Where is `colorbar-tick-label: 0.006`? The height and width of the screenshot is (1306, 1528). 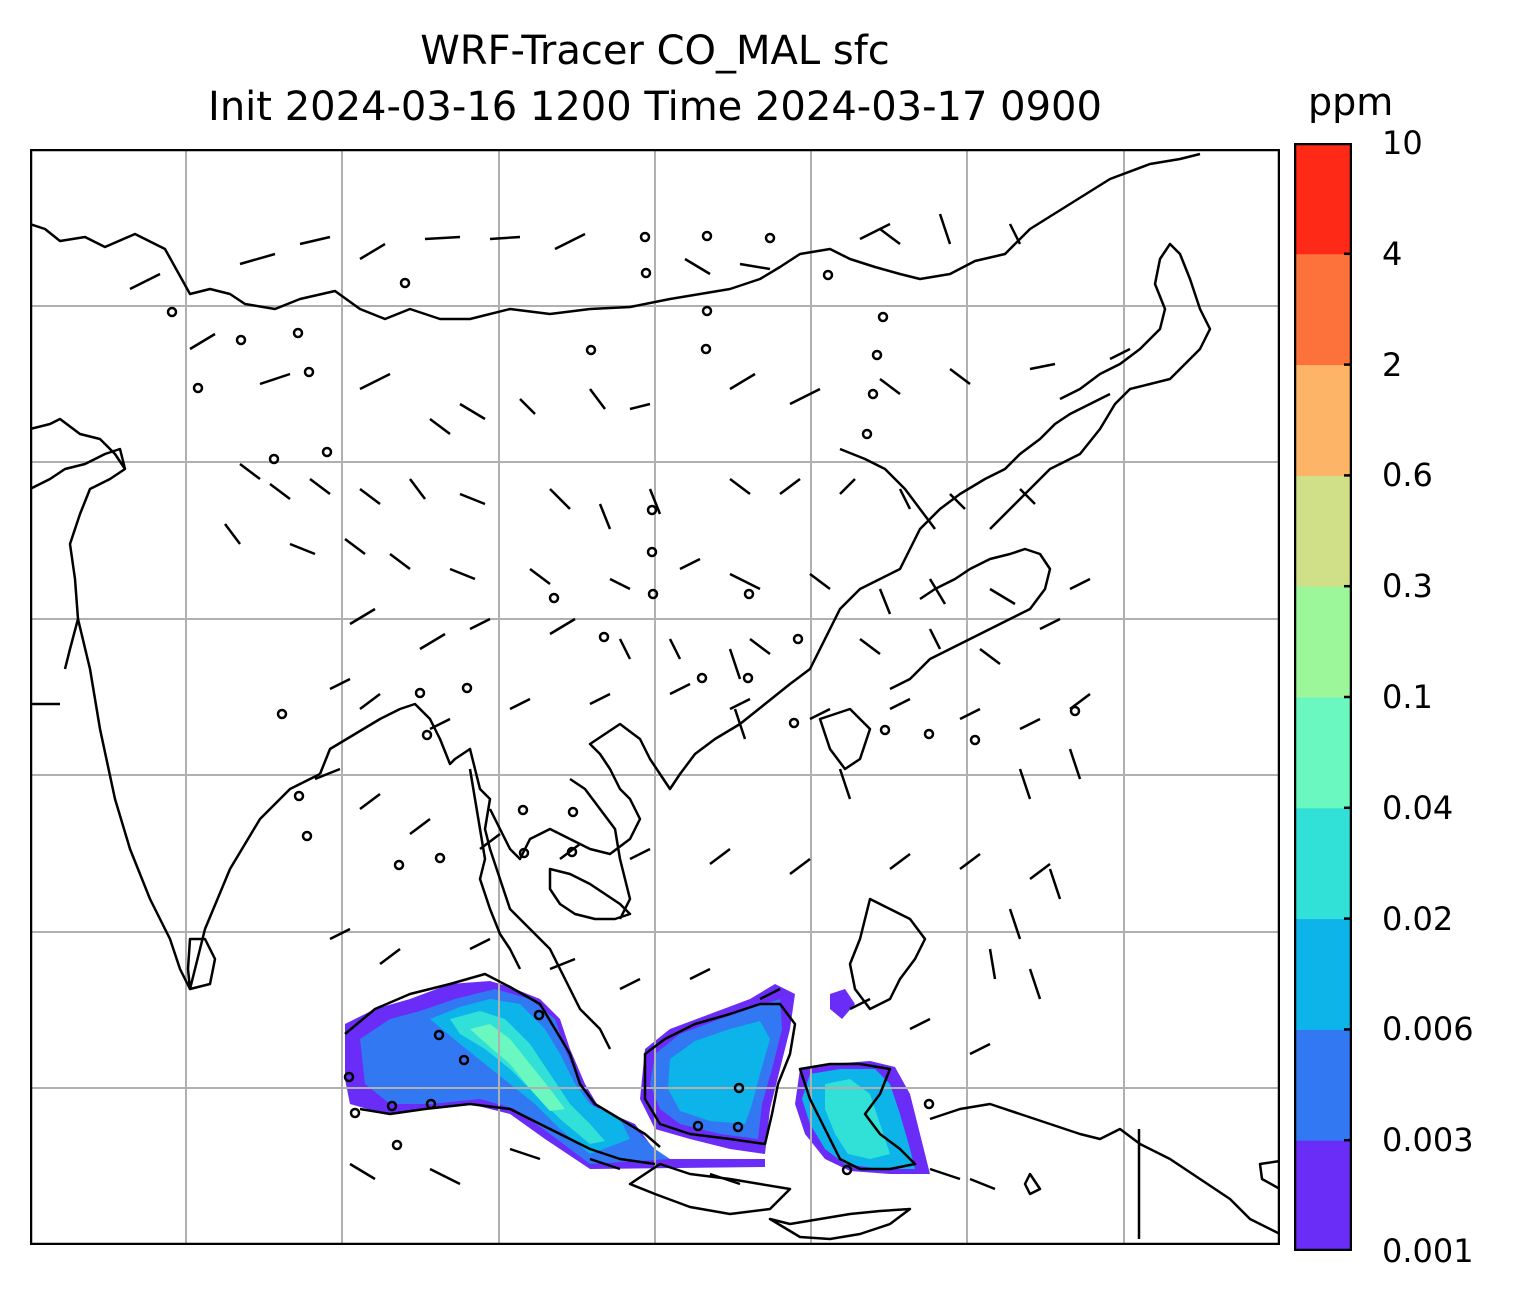
colorbar-tick-label: 0.006 is located at coordinates (1428, 1029).